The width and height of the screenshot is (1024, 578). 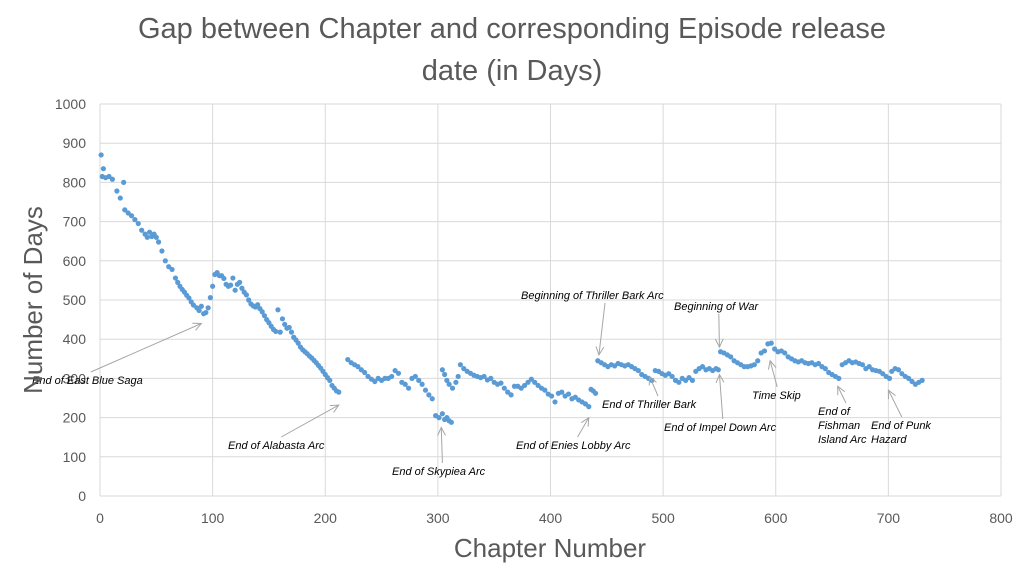 I want to click on y-tick-label: 700, so click(x=75, y=222).